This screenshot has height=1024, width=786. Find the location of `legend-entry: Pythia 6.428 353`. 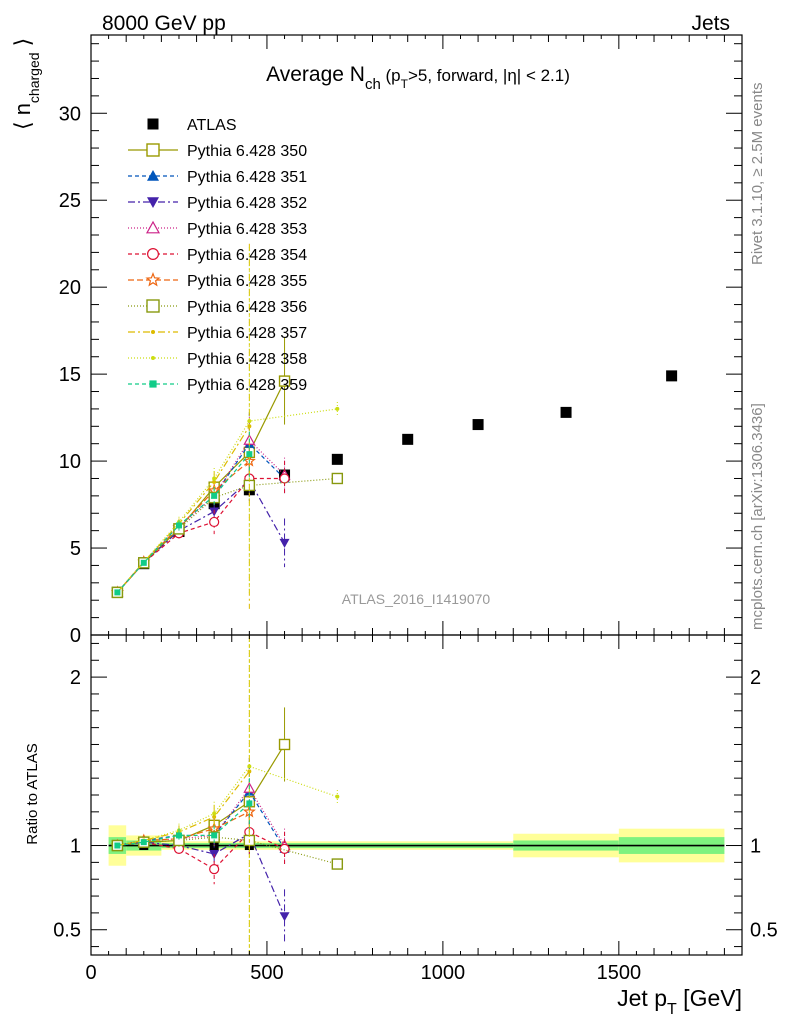

legend-entry: Pythia 6.428 353 is located at coordinates (217, 229).